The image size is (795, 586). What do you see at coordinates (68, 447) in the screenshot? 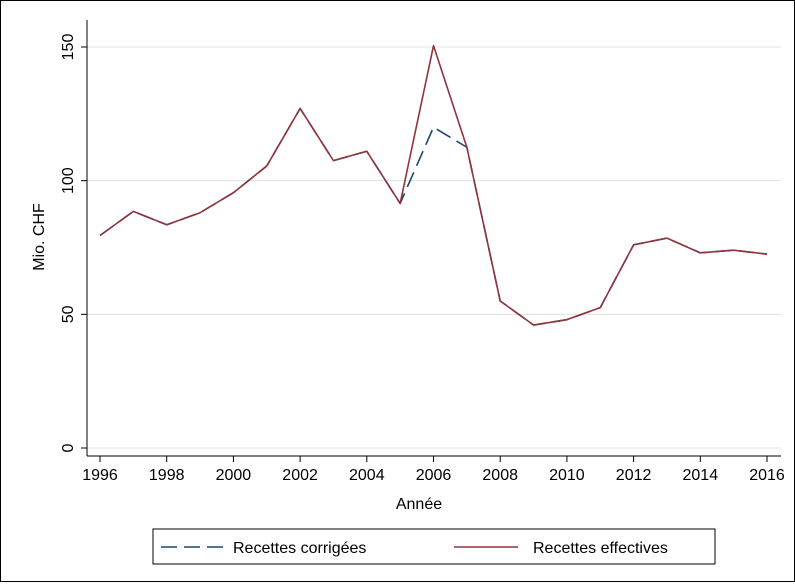
I see `y-tick-label-0: 0` at bounding box center [68, 447].